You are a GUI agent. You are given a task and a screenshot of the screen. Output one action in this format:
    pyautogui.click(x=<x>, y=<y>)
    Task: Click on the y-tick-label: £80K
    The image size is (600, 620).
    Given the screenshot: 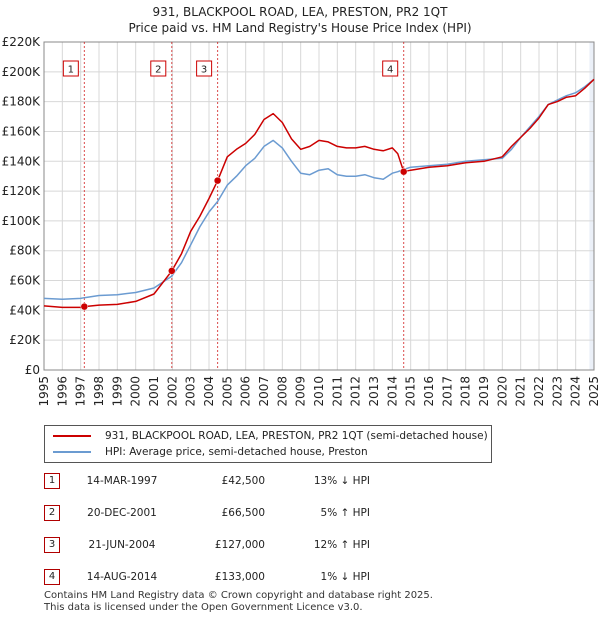 What is the action you would take?
    pyautogui.click(x=25, y=251)
    